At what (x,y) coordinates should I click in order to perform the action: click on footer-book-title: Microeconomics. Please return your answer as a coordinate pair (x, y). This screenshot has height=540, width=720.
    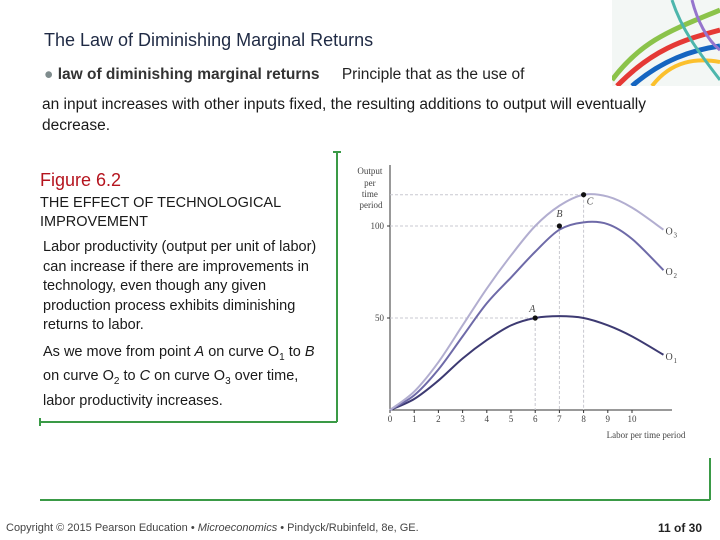
    Looking at the image, I should click on (237, 528).